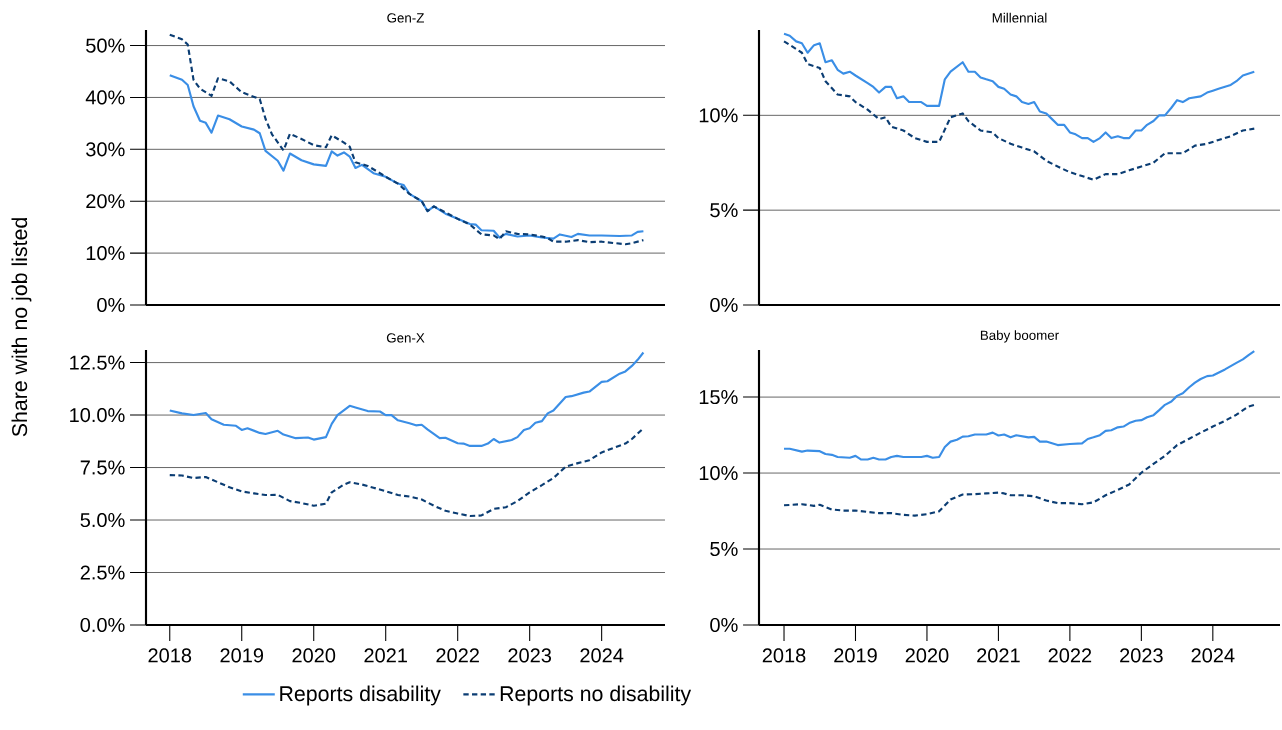  I want to click on y-tick-label: 20%, so click(105, 201).